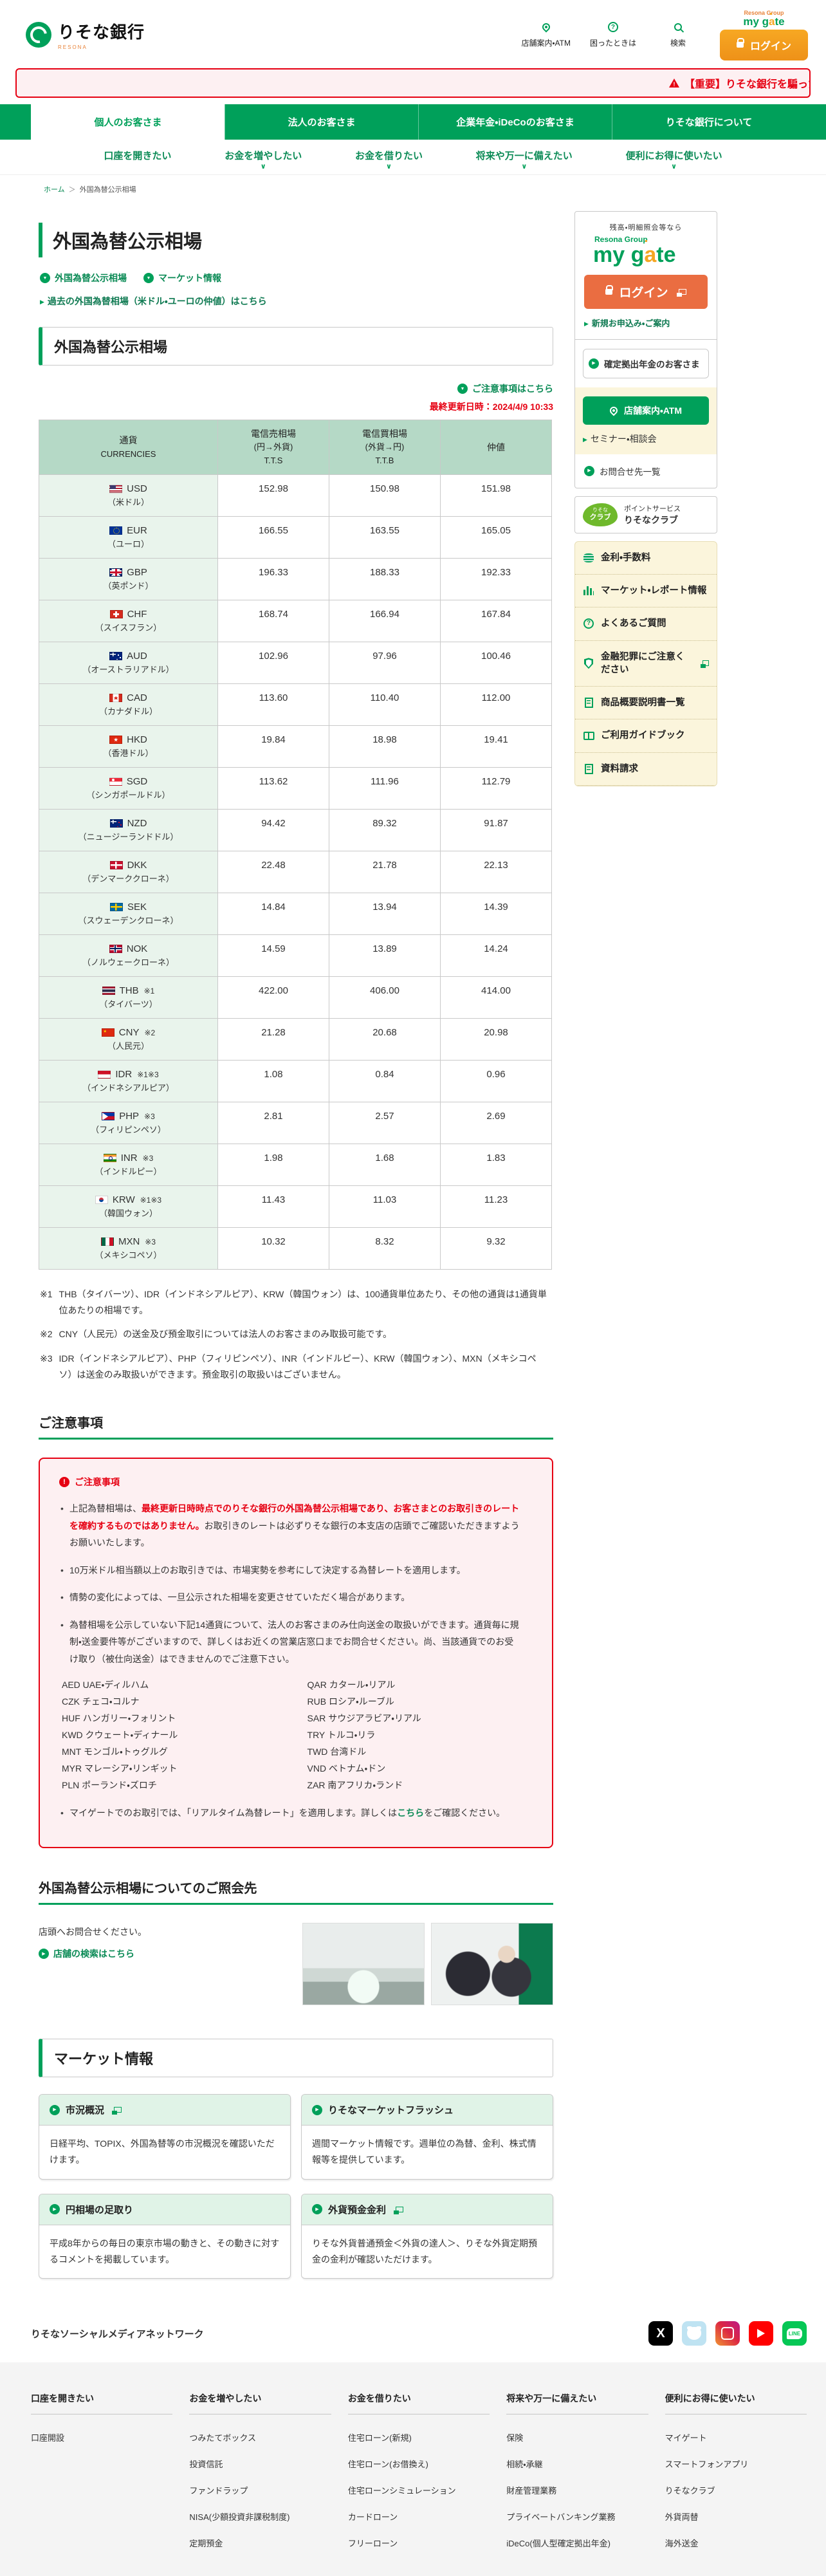  What do you see at coordinates (561, 2517) in the screenshot?
I see `footer-link: プライベートバンキング業務` at bounding box center [561, 2517].